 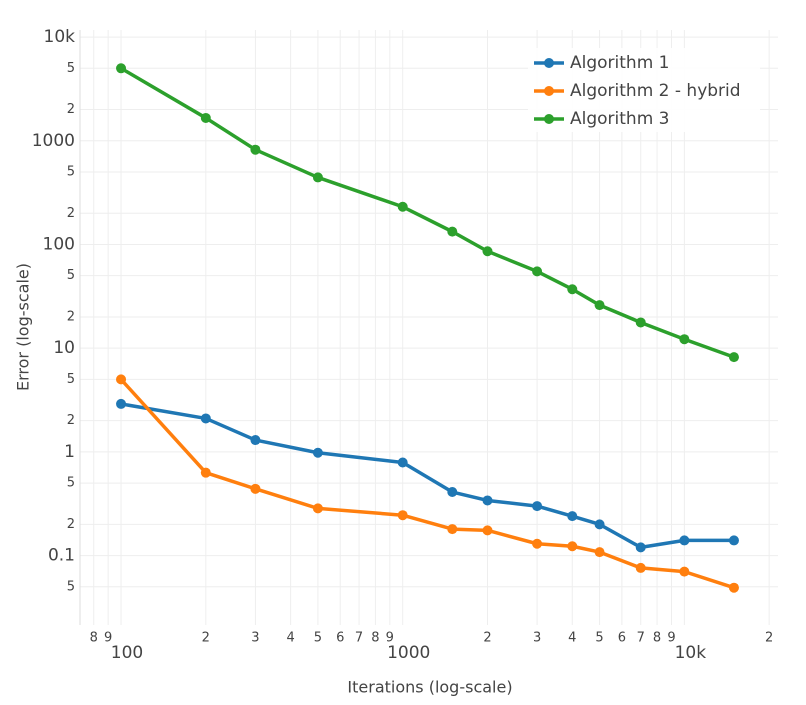 What do you see at coordinates (64, 348) in the screenshot?
I see `y-tick-label: 10` at bounding box center [64, 348].